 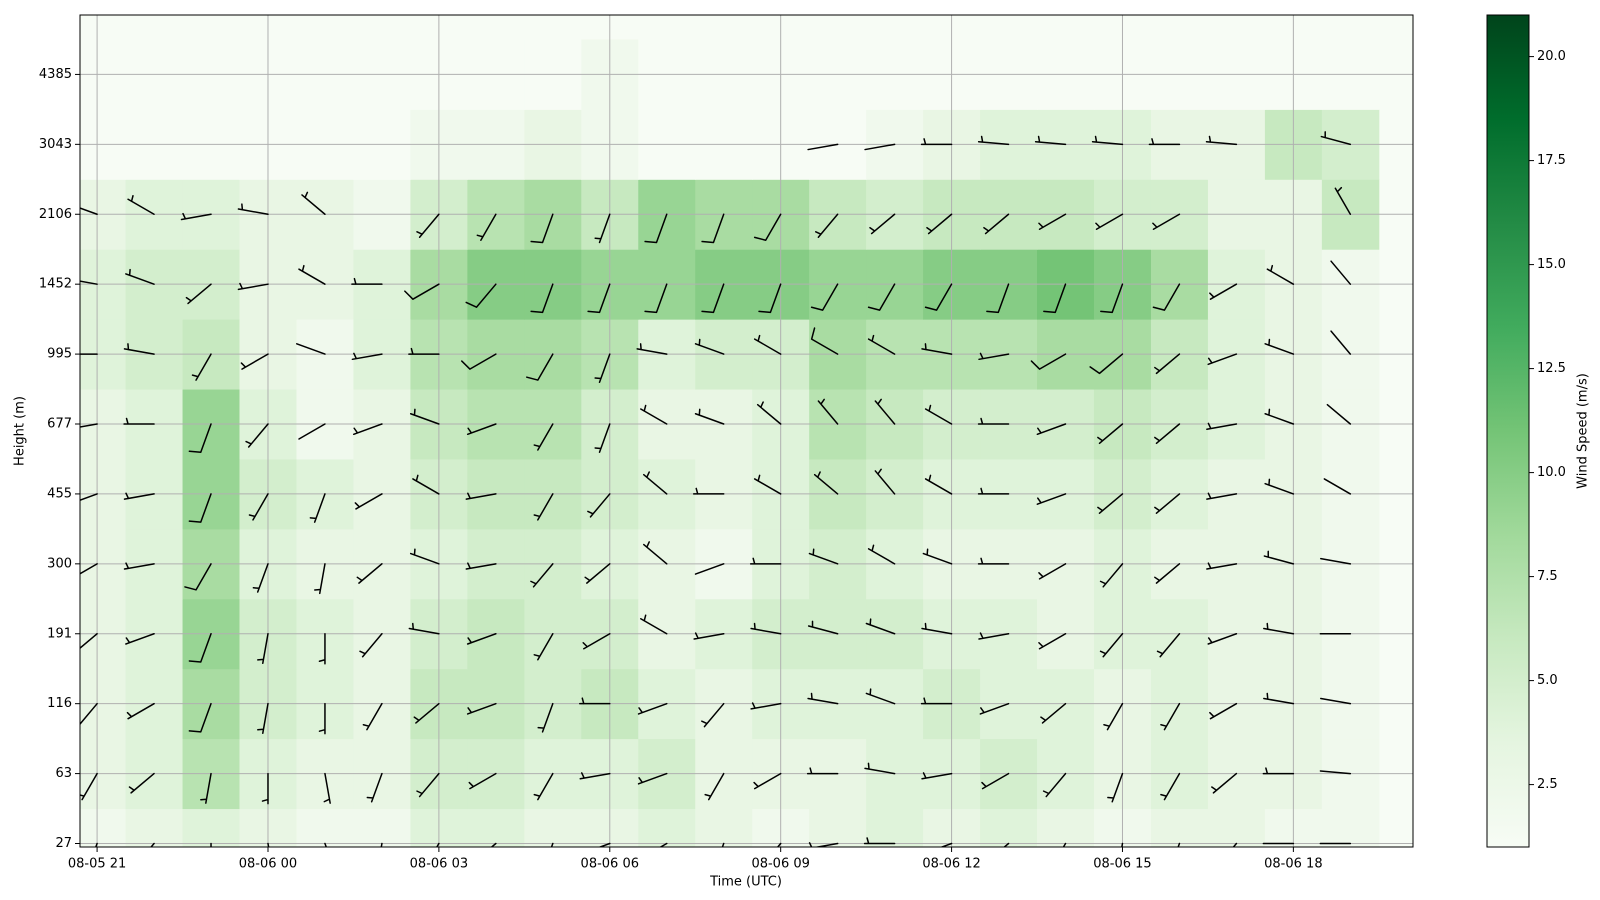 What do you see at coordinates (1293, 864) in the screenshot?
I see `x-tick-label: 08-06 18` at bounding box center [1293, 864].